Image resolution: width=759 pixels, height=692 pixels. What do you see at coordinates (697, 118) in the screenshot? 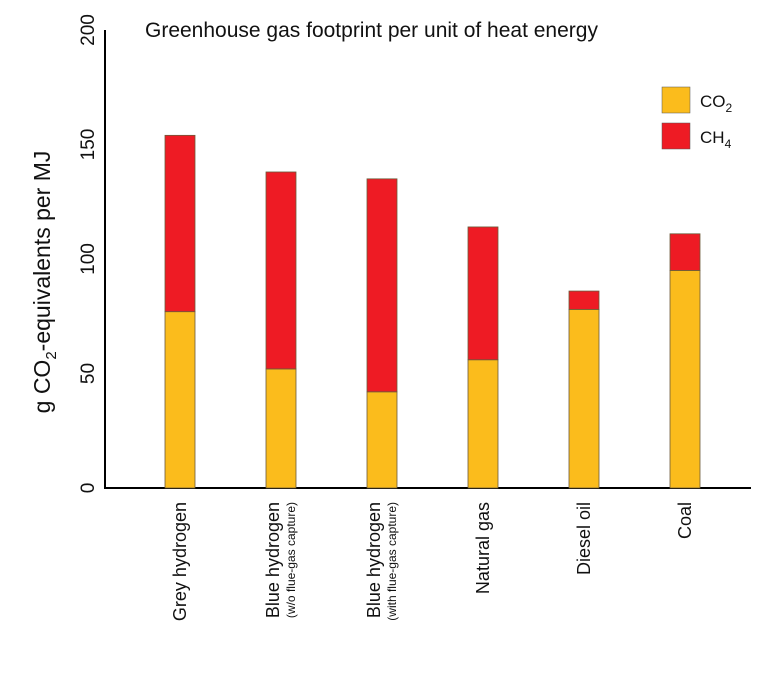
I see `legend: CO2 CH4` at bounding box center [697, 118].